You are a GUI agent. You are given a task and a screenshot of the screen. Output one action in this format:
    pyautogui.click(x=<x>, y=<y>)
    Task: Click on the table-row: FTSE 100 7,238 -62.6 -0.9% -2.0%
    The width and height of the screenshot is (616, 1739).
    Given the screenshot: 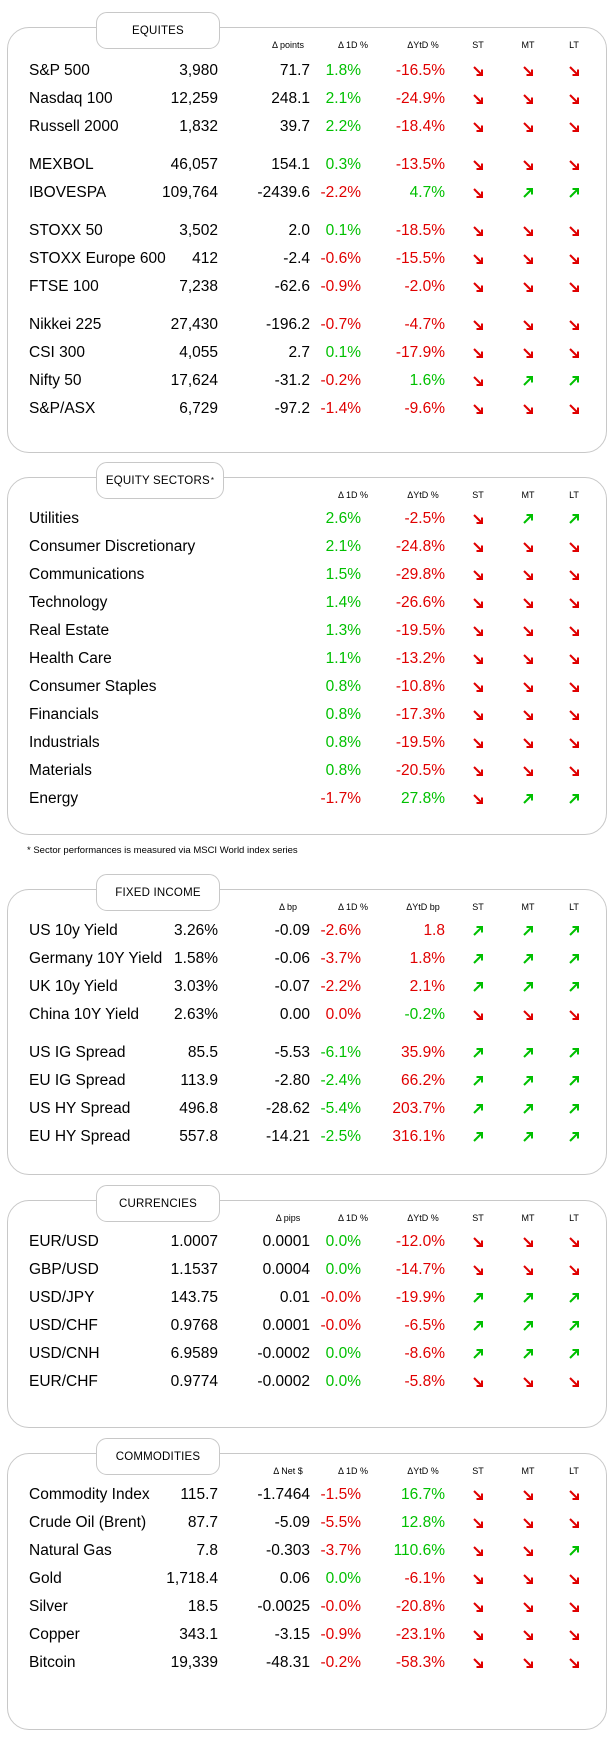 What is the action you would take?
    pyautogui.click(x=308, y=287)
    